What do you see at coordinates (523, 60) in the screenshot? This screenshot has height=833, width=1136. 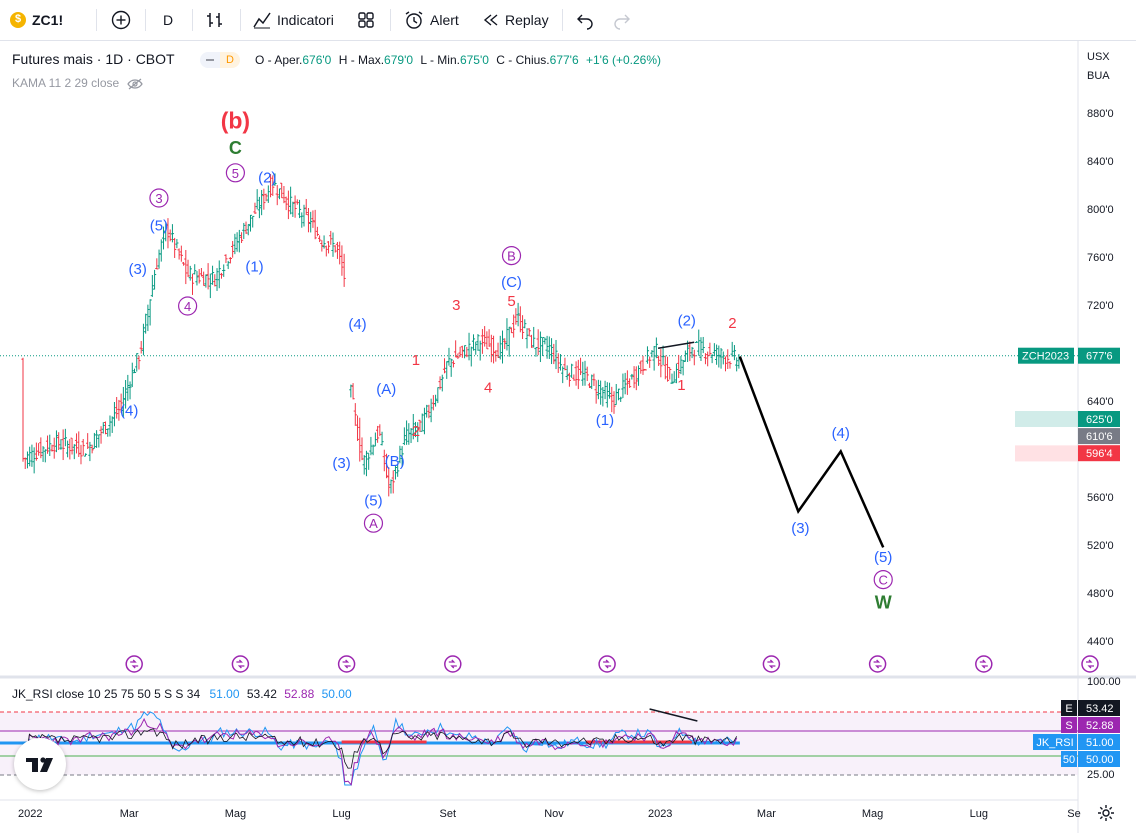 I see `close-label: C - Chius.` at bounding box center [523, 60].